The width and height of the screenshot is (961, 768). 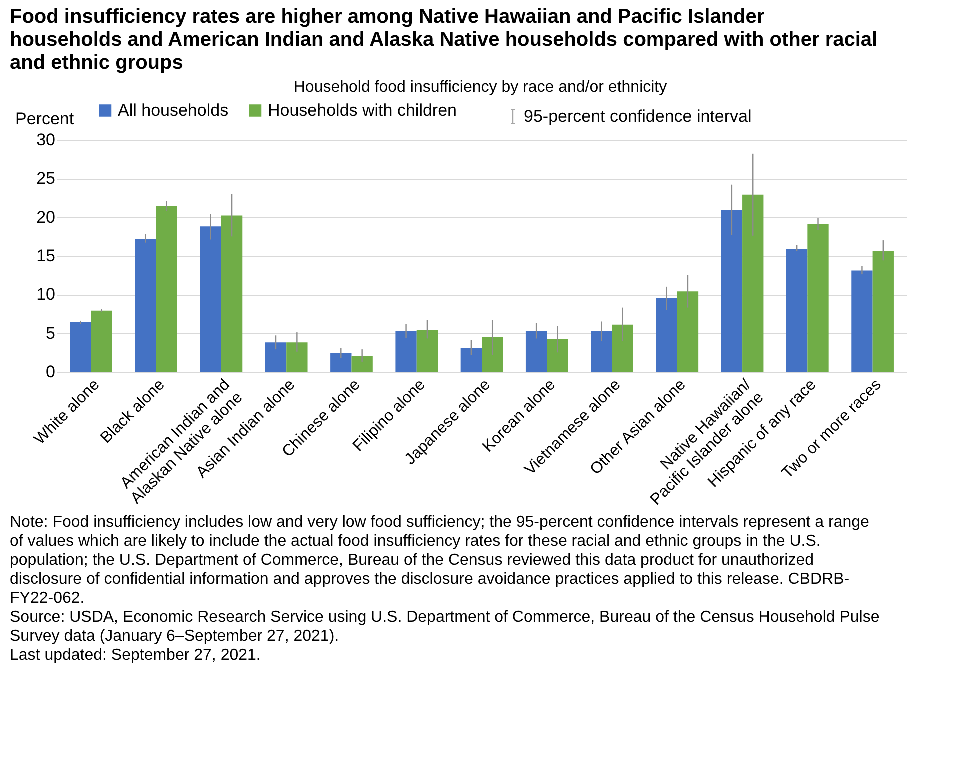 What do you see at coordinates (638, 117) in the screenshot?
I see `text: 95-percent confidence interval` at bounding box center [638, 117].